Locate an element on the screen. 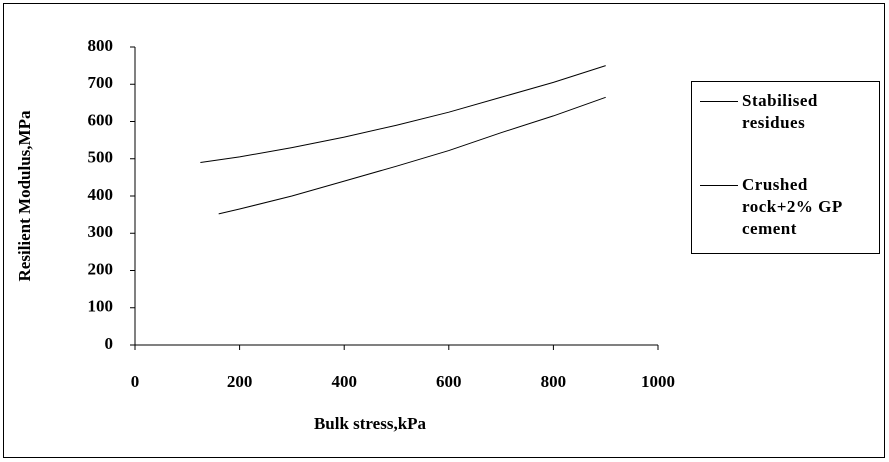 Image resolution: width=889 pixels, height=462 pixels. legend-entry: Stabilised residues is located at coordinates (790, 112).